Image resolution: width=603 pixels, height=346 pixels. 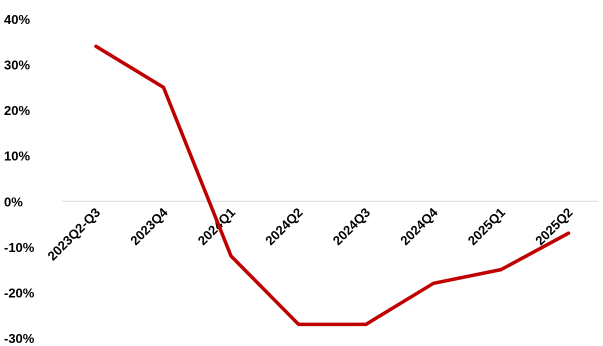 What do you see at coordinates (486, 226) in the screenshot?
I see `x-tick-label: 2025Q1` at bounding box center [486, 226].